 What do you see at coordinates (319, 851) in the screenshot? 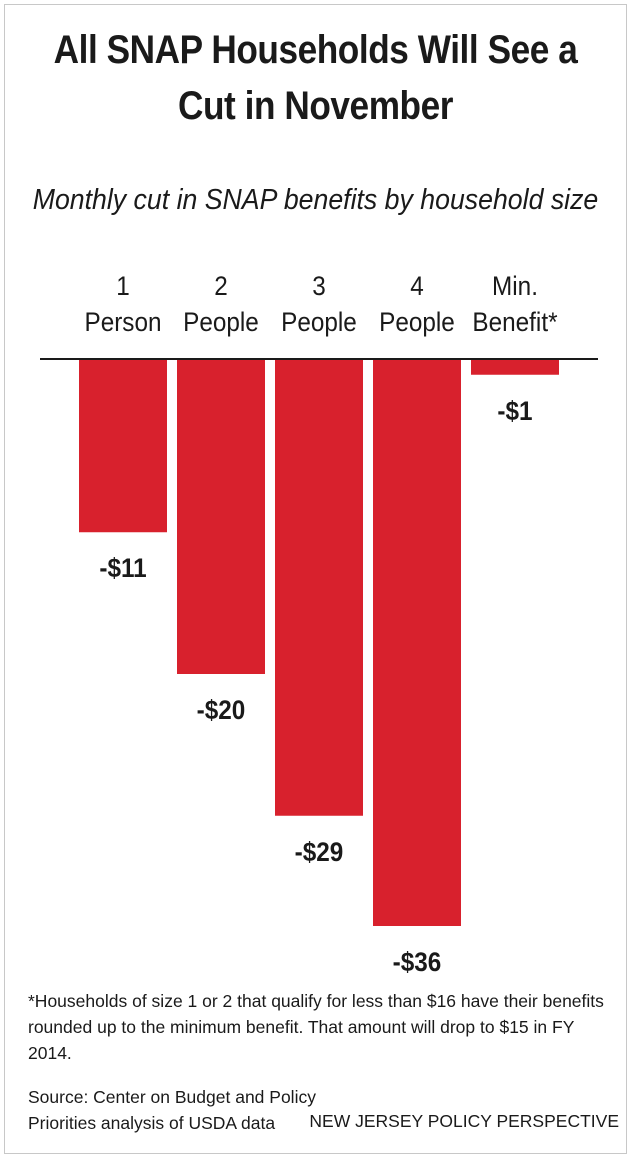
I see `value-label-3: -$29` at bounding box center [319, 851].